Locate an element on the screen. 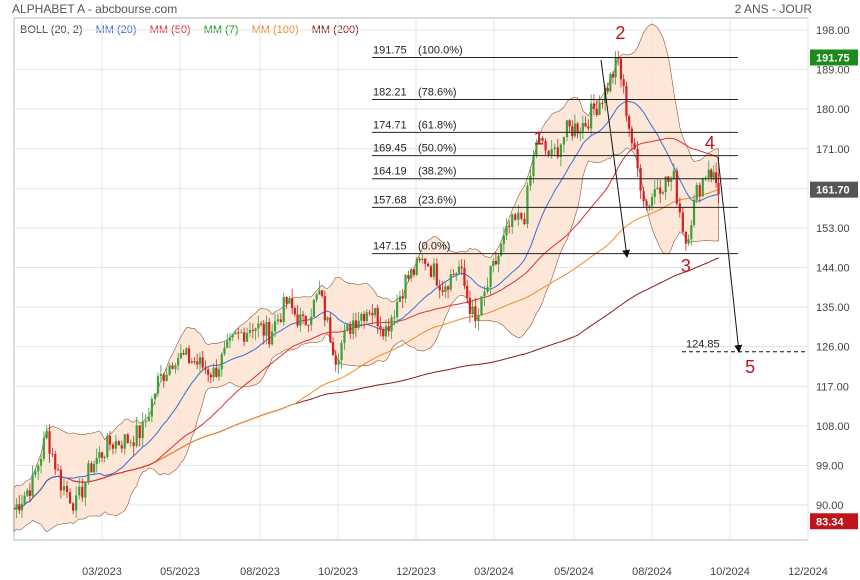 This screenshot has width=860, height=580. price-tag-low: 83.34 is located at coordinates (830, 522).